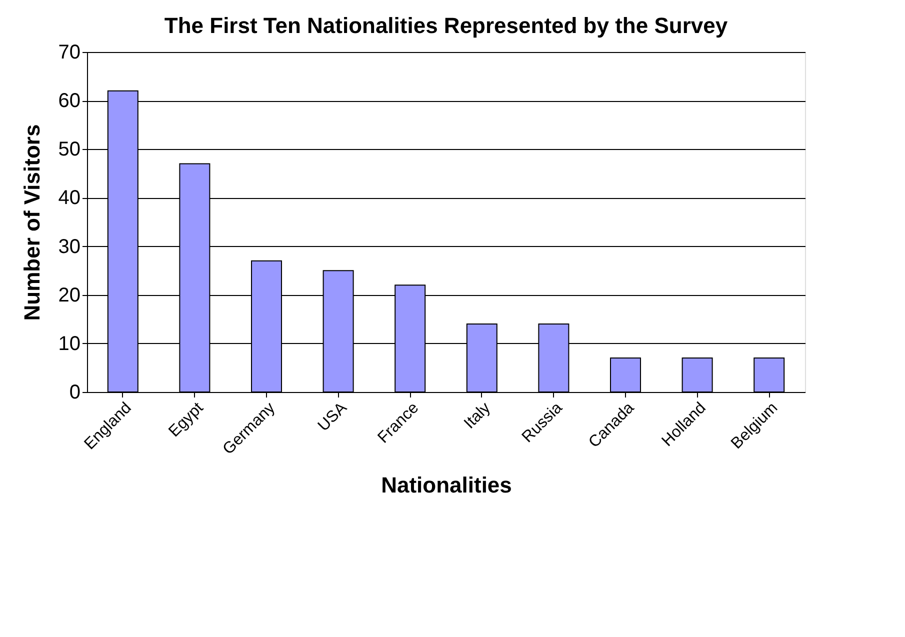 The height and width of the screenshot is (637, 905). I want to click on y-tick-label: 20, so click(69, 295).